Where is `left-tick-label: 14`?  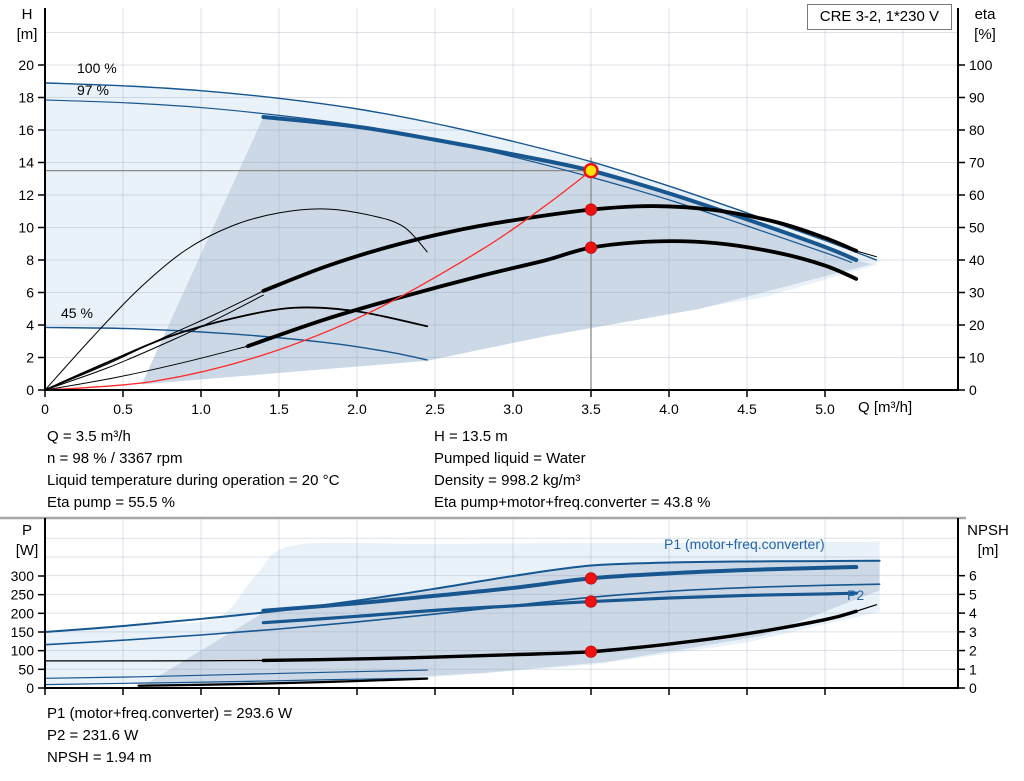
left-tick-label: 14 is located at coordinates (26, 163).